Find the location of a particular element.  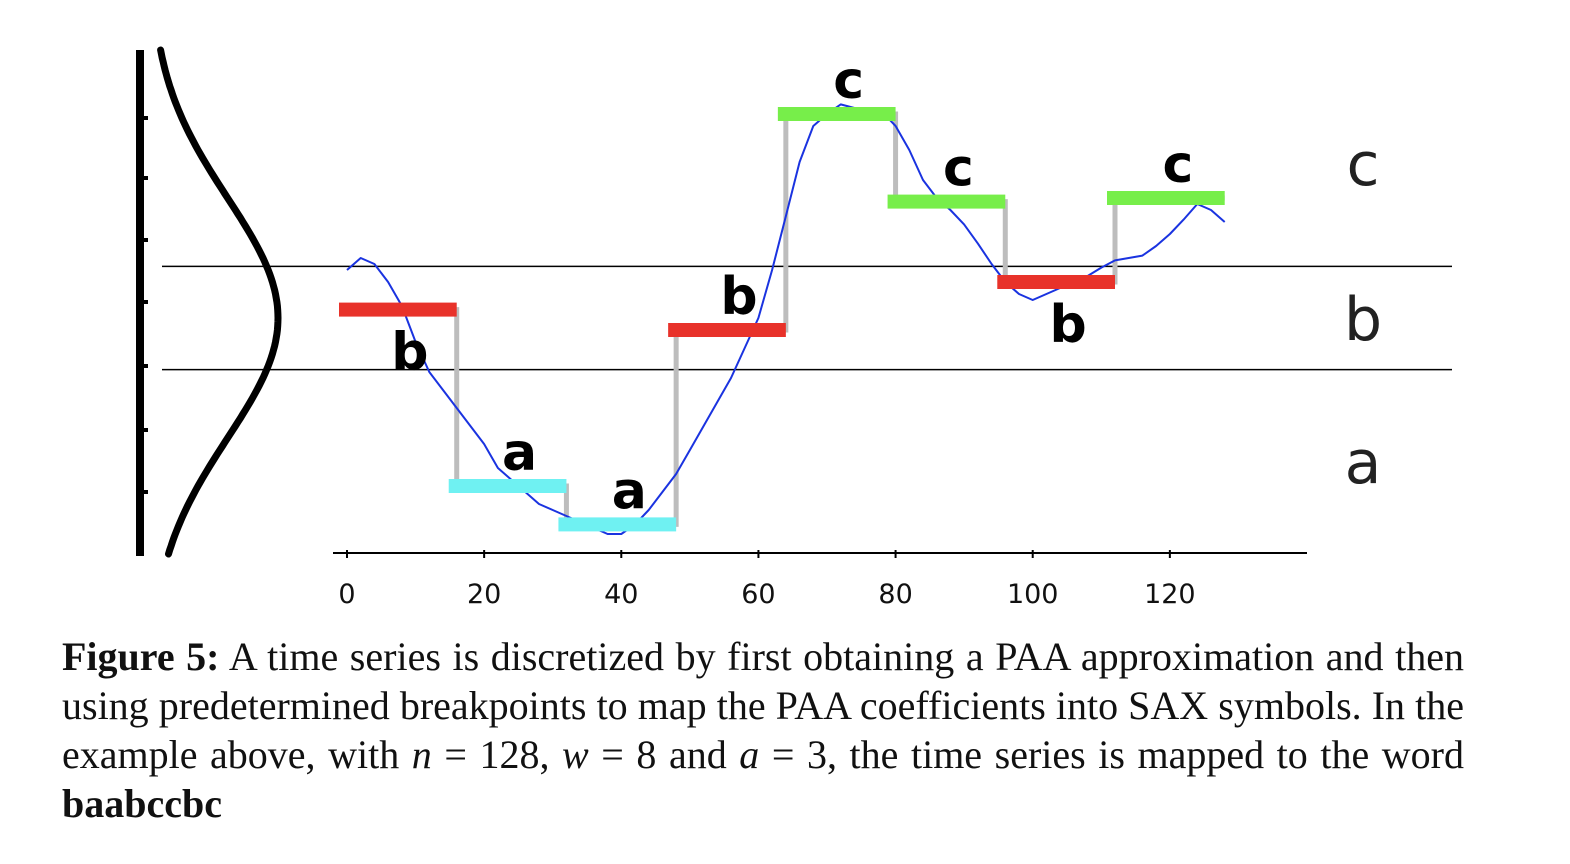

band-label-b: b is located at coordinates (1363, 320).